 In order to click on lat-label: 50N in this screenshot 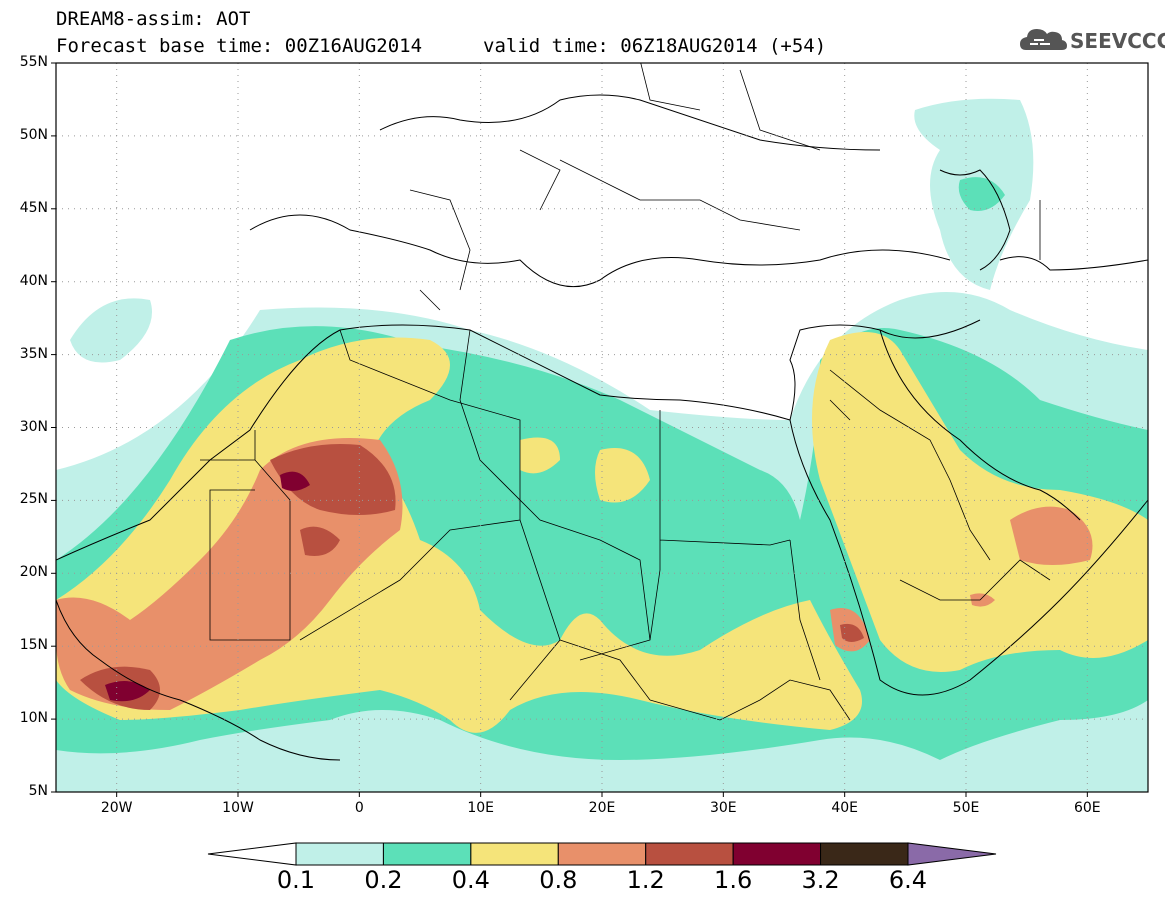, I will do `click(24, 135)`.